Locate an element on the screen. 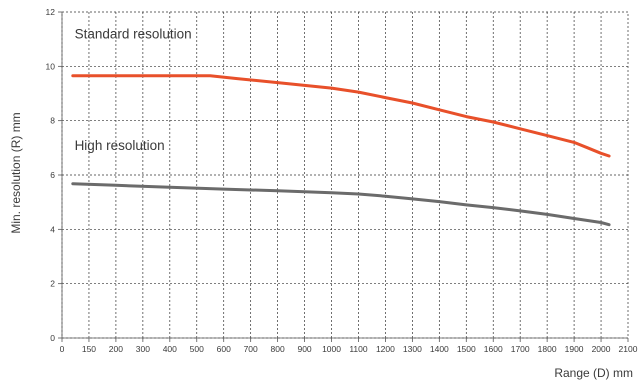 Image resolution: width=640 pixels, height=387 pixels. x-tick-label: 1000 is located at coordinates (331, 349).